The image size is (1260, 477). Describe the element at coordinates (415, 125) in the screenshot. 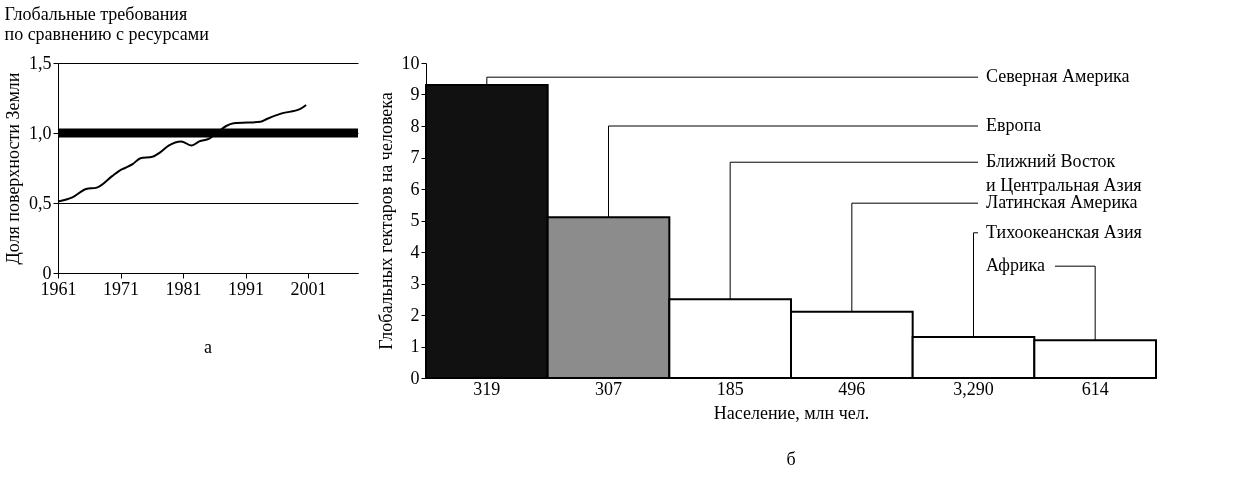

I see `y-tick-label: 8` at that location.